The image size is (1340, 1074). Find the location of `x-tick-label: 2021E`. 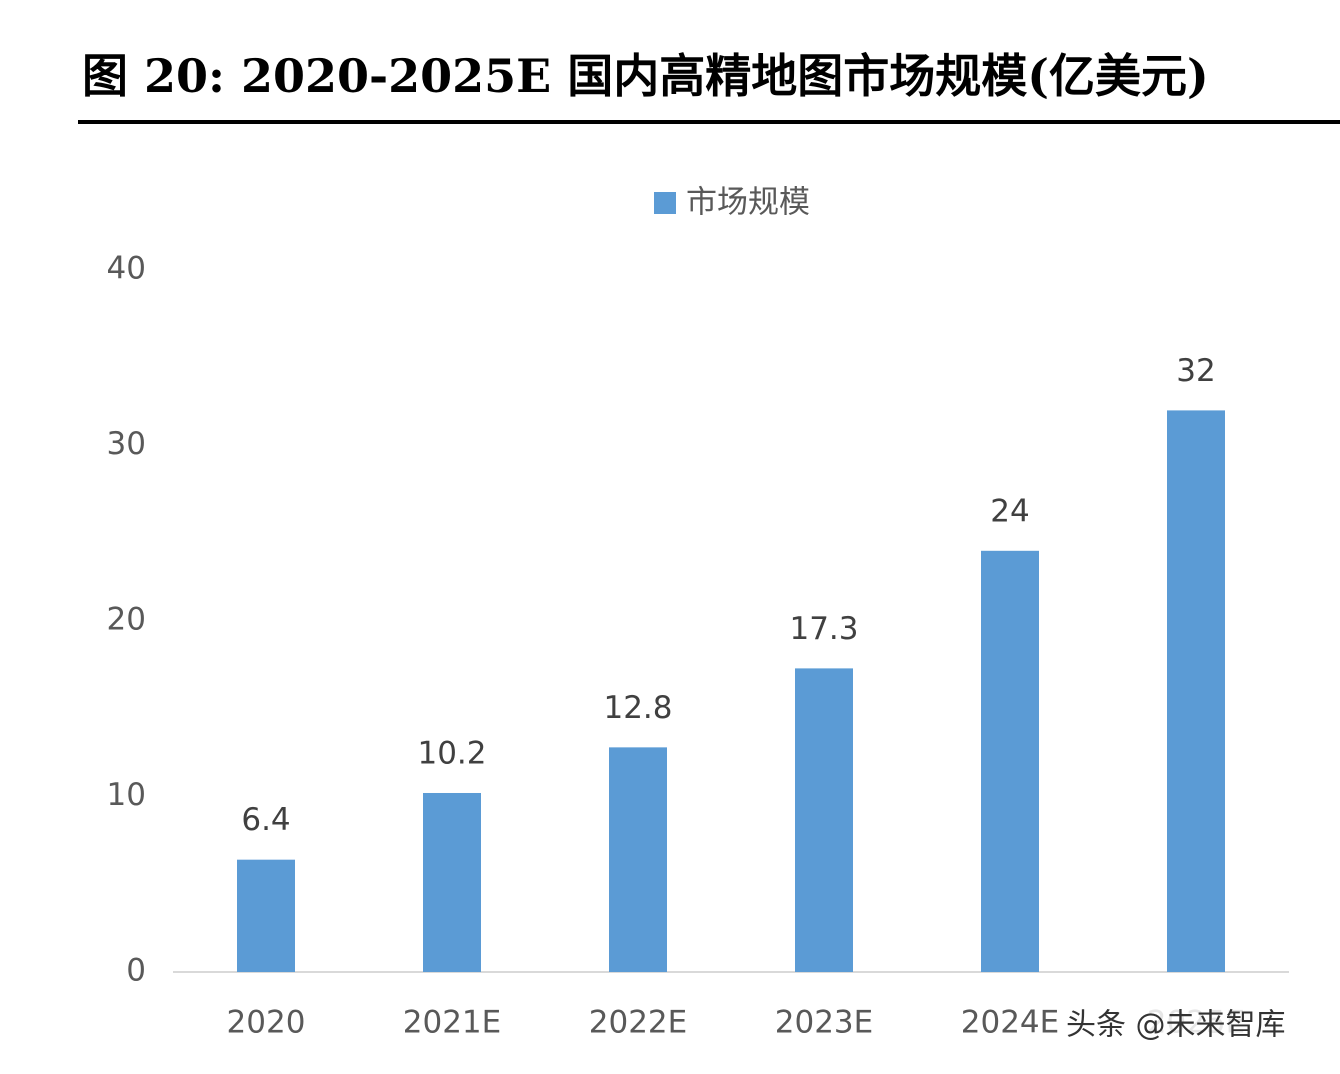

x-tick-label: 2021E is located at coordinates (452, 1023).